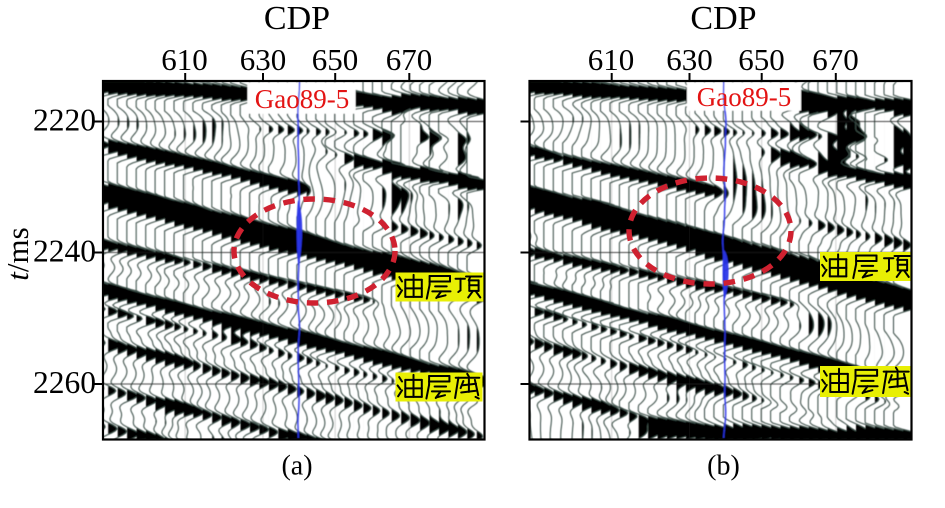  What do you see at coordinates (64, 120) in the screenshot?
I see `svg-text: 2220` at bounding box center [64, 120].